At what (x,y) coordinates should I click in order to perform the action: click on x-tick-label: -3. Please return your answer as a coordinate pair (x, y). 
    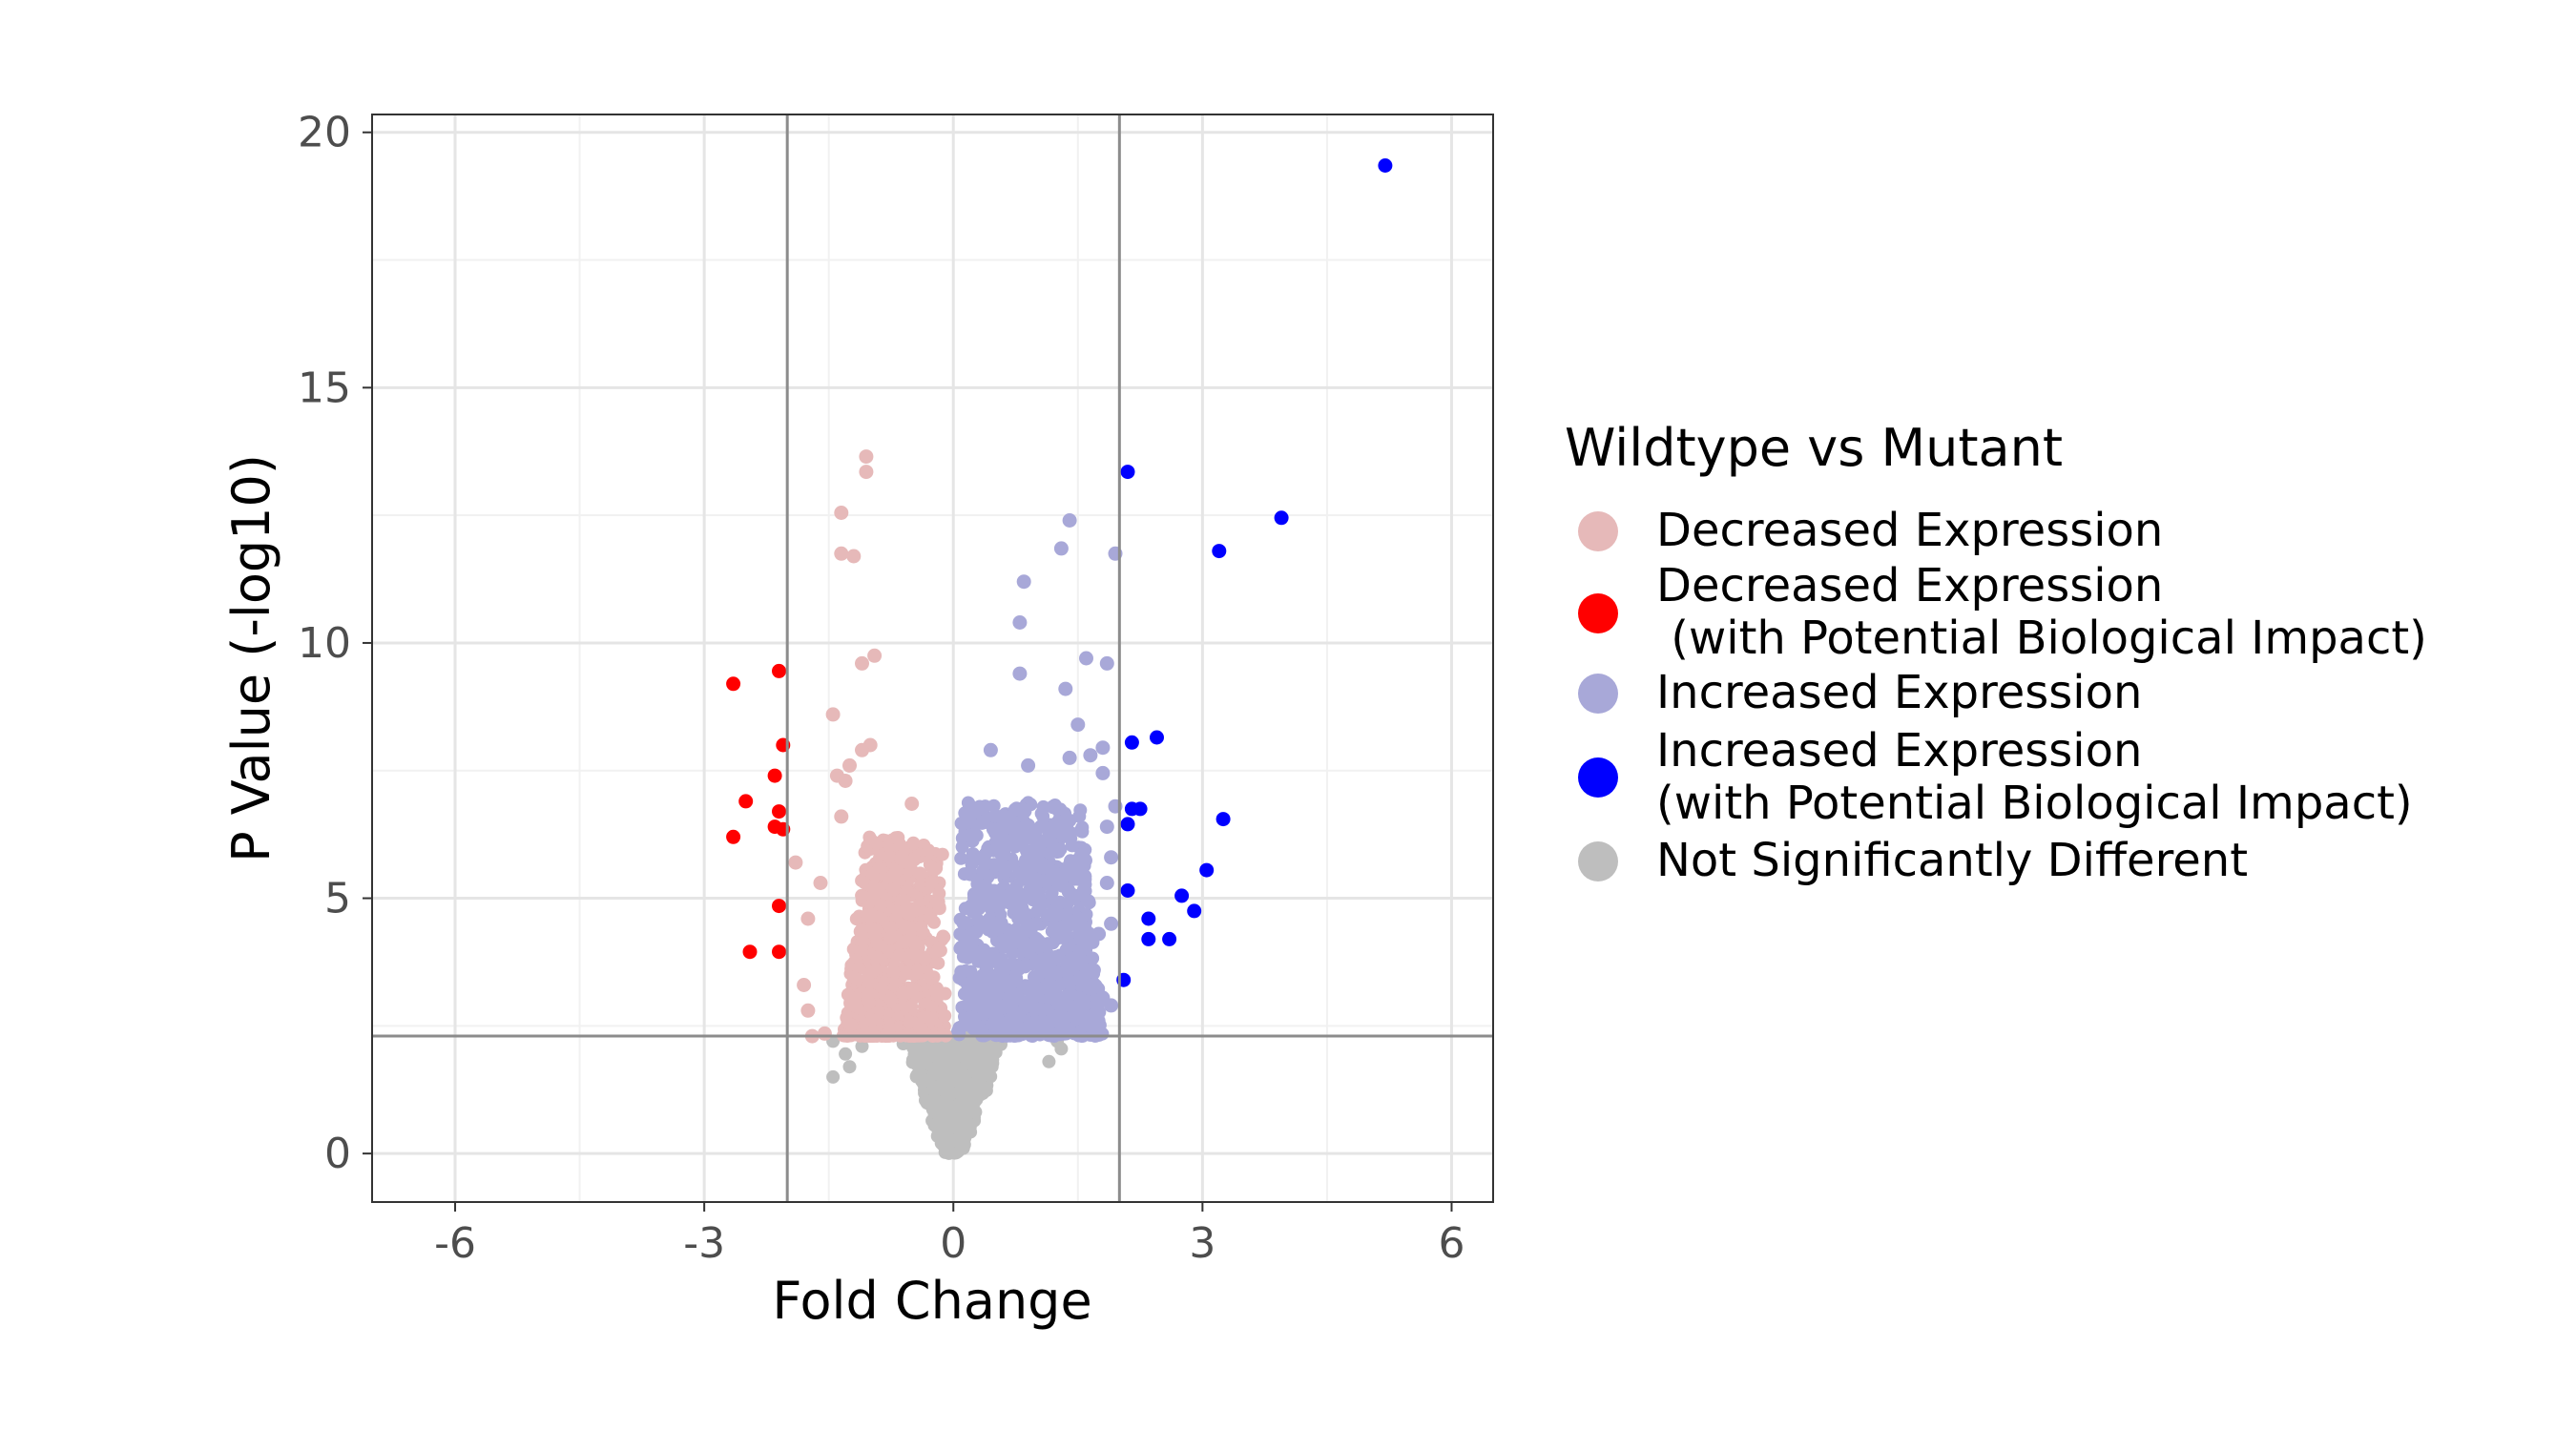
    Looking at the image, I should click on (704, 1243).